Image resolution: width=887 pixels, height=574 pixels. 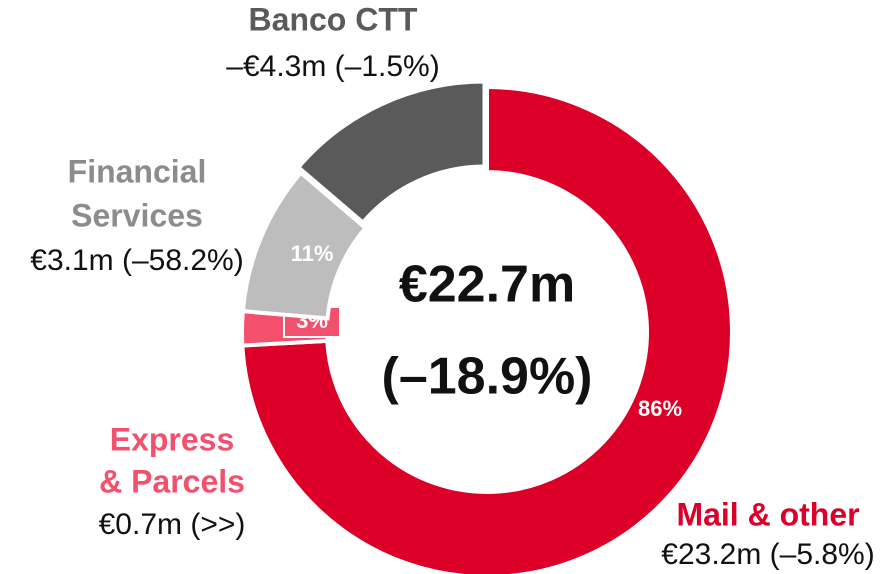 I want to click on share-label: 11%, so click(x=312, y=253).